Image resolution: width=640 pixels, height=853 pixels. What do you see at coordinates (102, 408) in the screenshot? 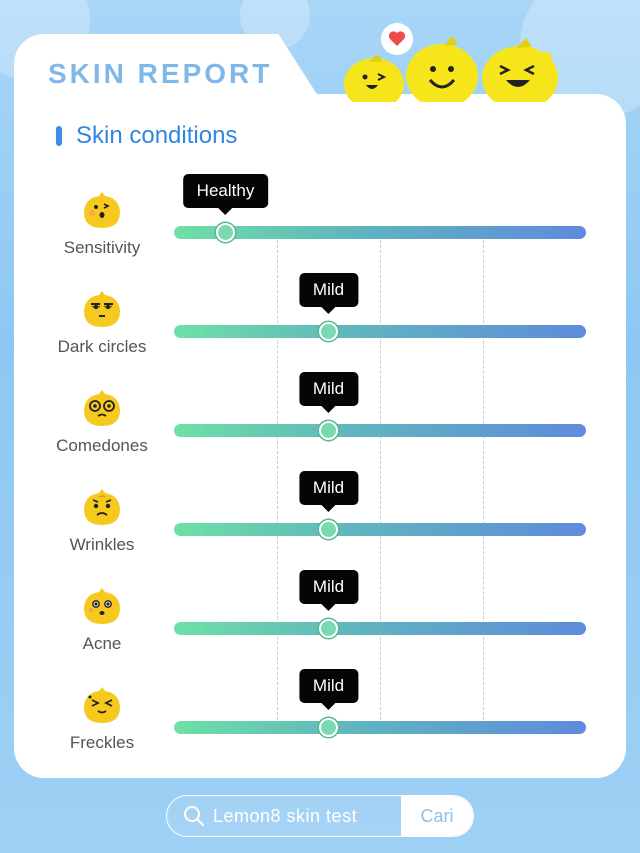
I see `covered-lemon-face-icon` at bounding box center [102, 408].